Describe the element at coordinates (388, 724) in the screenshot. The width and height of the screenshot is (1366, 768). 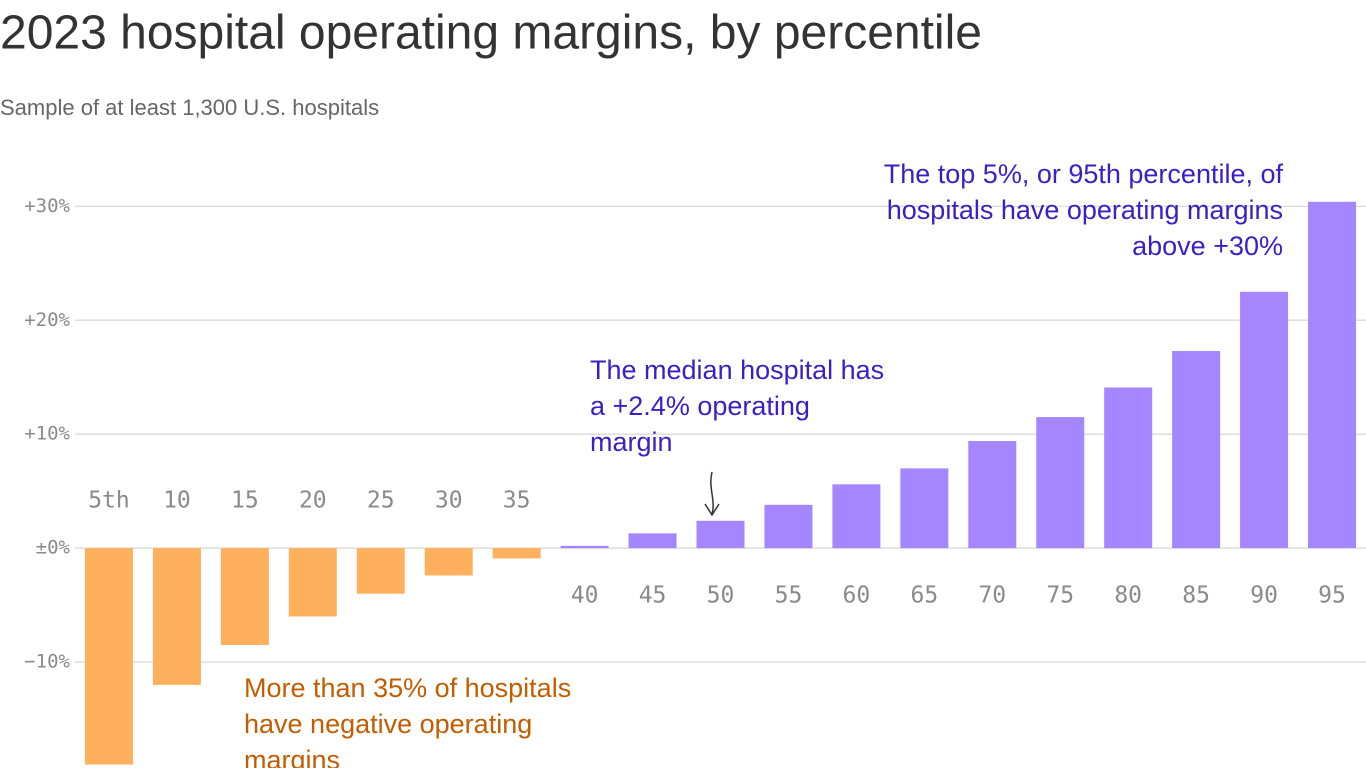
I see `annotation: have negative operating` at that location.